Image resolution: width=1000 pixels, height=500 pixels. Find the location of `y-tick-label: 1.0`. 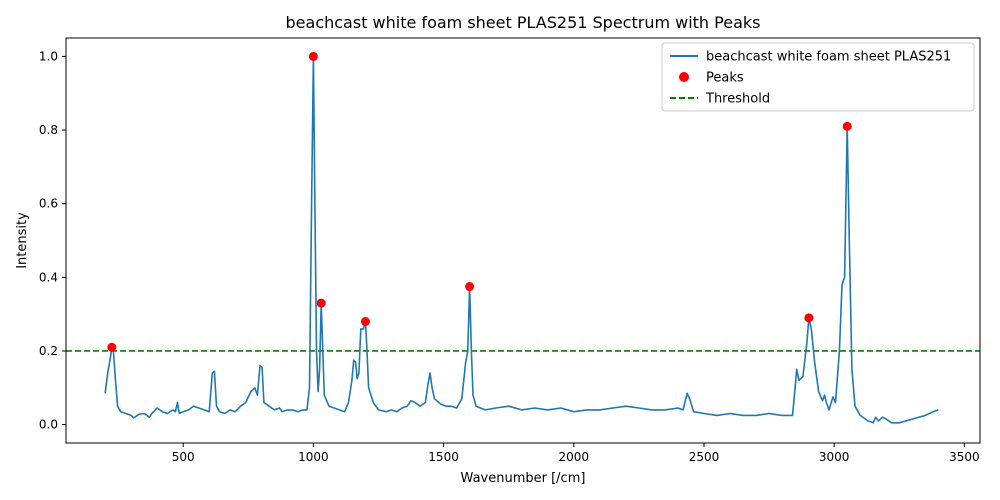

y-tick-label: 1.0 is located at coordinates (48, 56).